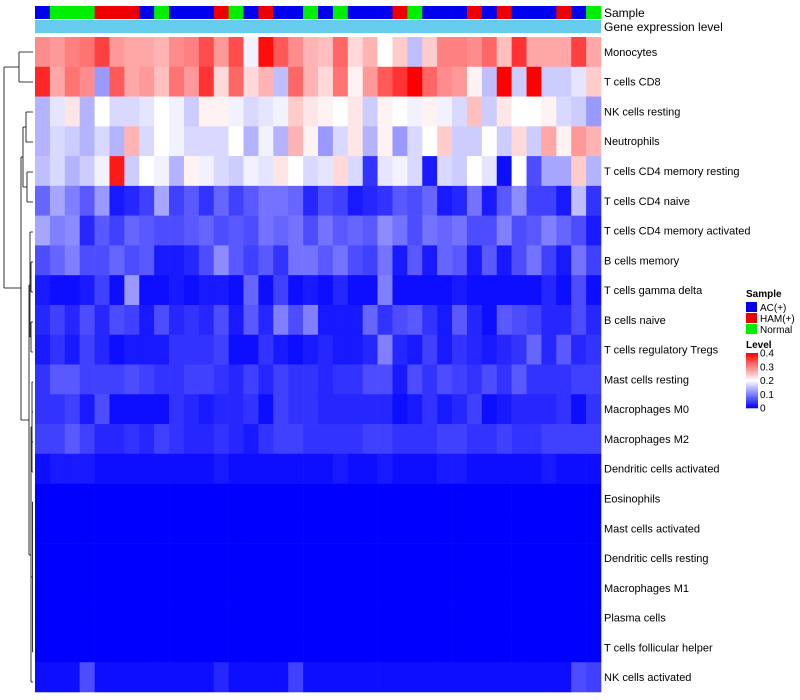  I want to click on row-label: Macrophages M0, so click(646, 410).